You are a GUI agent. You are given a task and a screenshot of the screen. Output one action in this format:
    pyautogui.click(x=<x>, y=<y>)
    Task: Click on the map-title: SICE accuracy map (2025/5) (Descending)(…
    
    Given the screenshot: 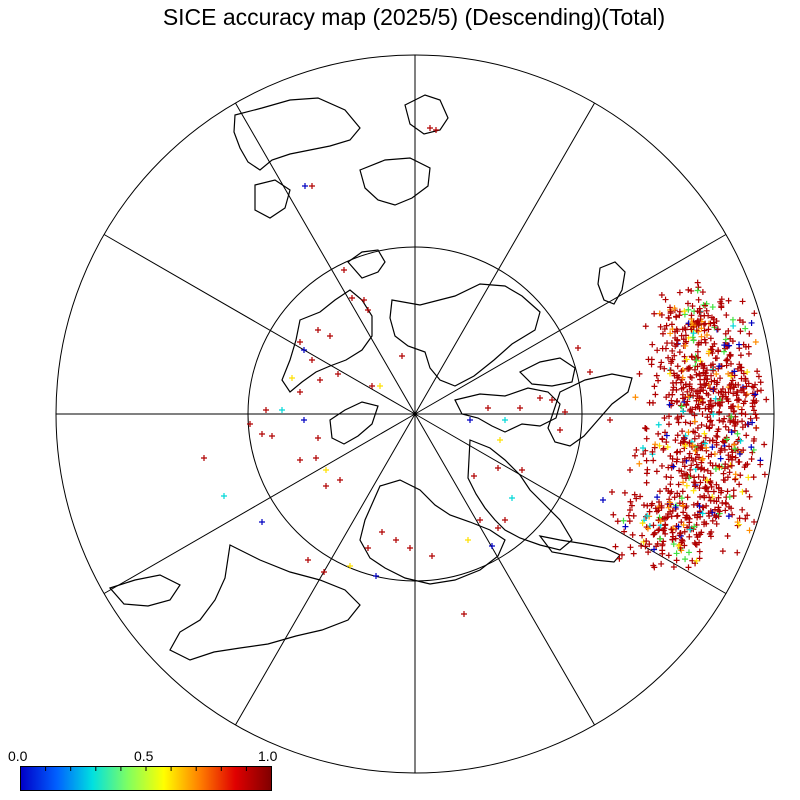 What is the action you would take?
    pyautogui.click(x=414, y=17)
    